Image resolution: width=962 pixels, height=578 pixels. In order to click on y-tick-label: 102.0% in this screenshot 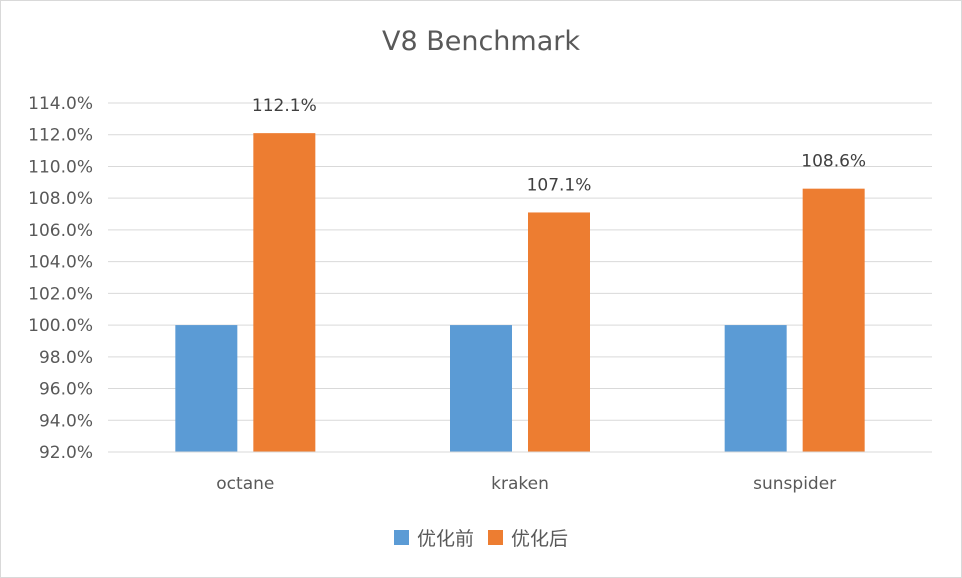, I will do `click(60, 294)`.